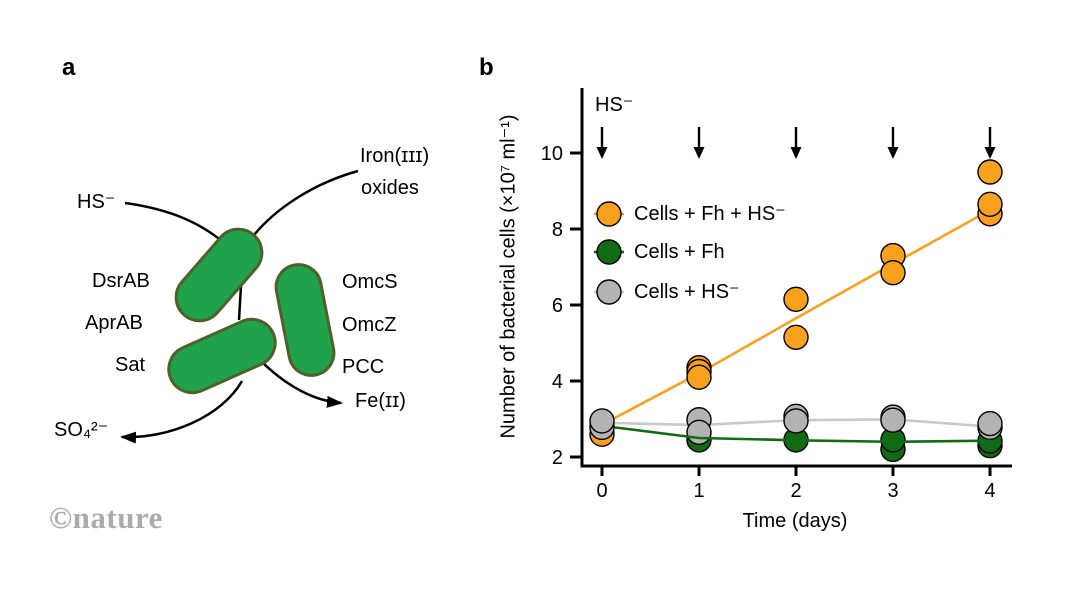  I want to click on x-axis-title: Time (days), so click(795, 521).